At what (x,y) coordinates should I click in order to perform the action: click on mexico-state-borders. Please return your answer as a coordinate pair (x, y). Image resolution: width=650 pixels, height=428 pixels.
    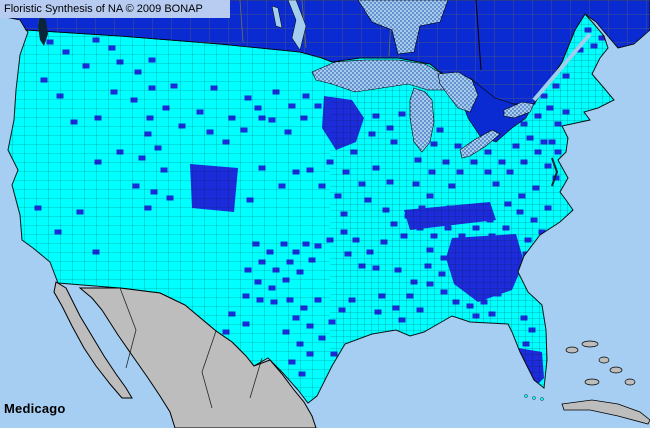
    Looking at the image, I should click on (191, 348).